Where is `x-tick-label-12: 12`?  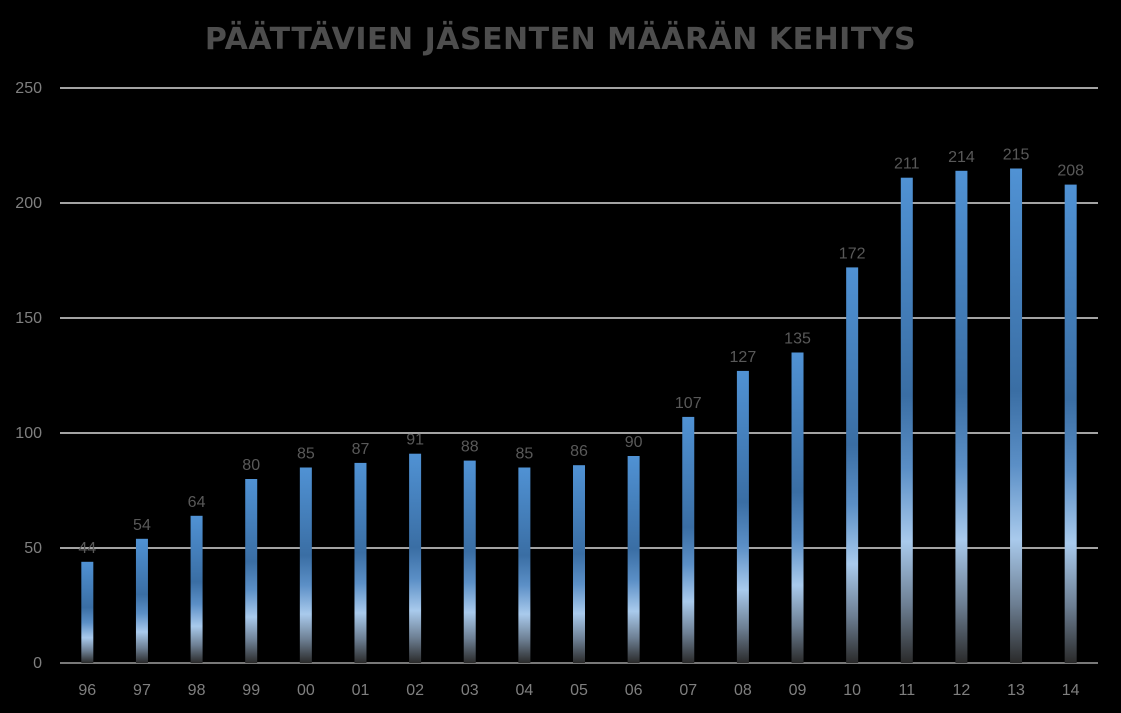
x-tick-label-12: 12 is located at coordinates (962, 690).